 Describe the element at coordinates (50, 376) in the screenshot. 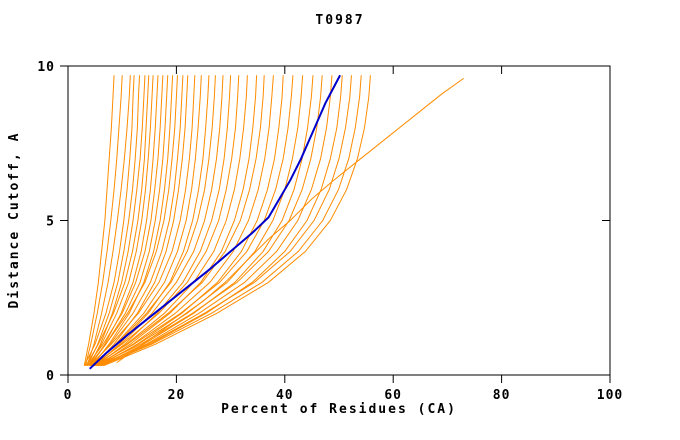

I see `y-tick-label: 0` at that location.